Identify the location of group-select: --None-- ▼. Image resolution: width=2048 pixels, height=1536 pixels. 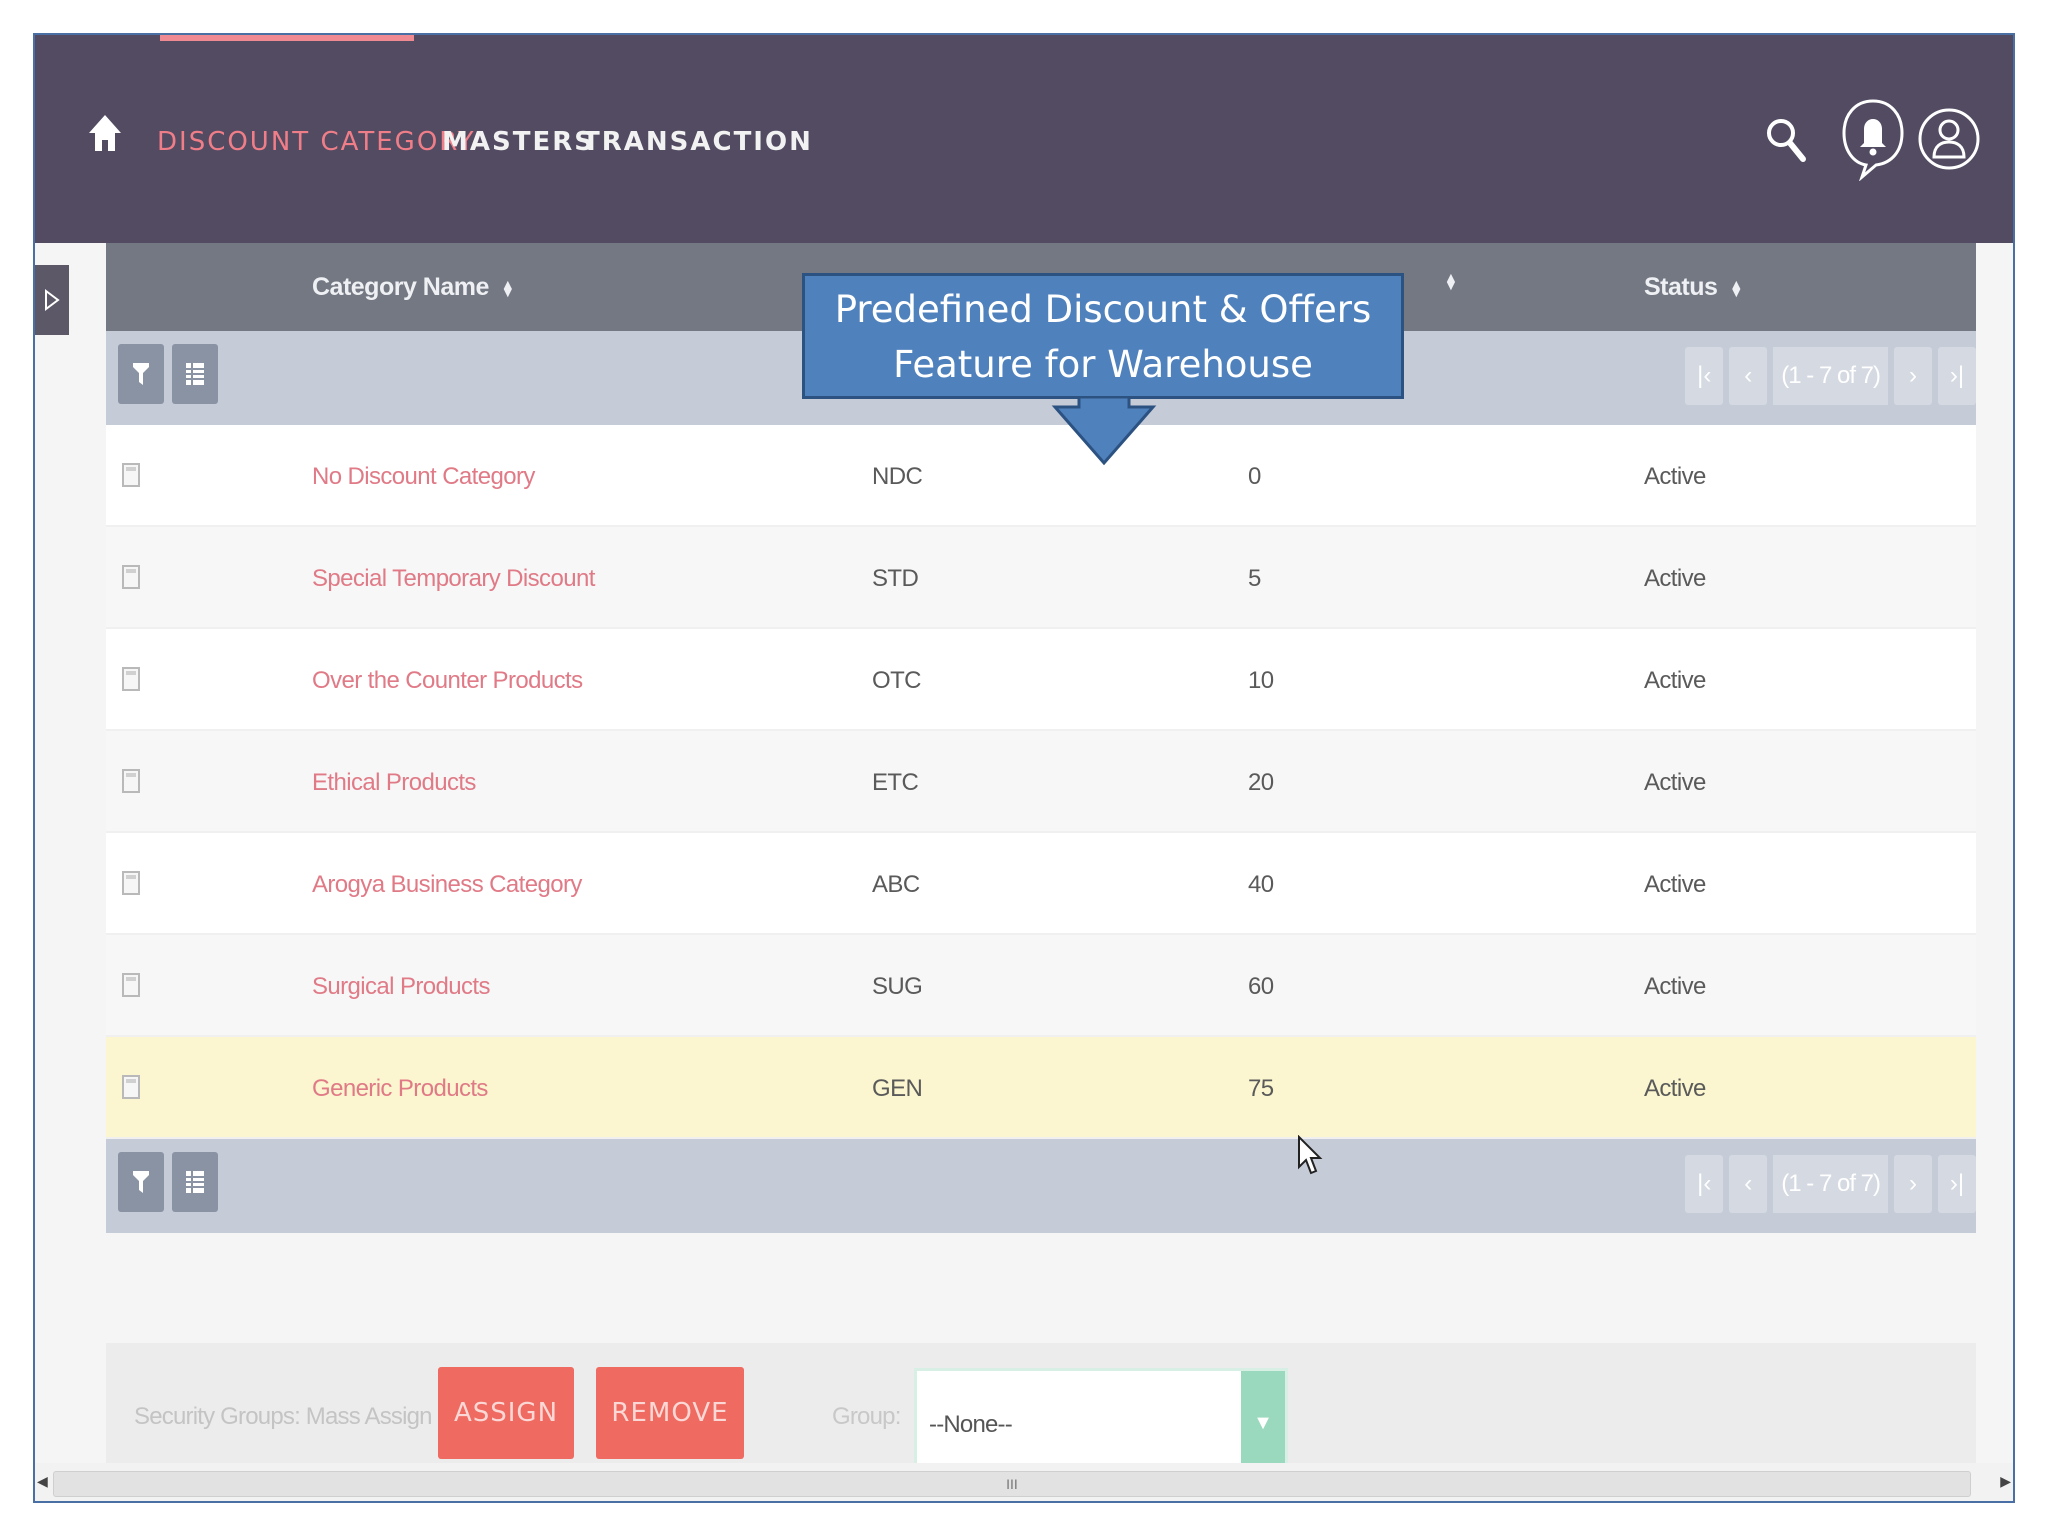
(1101, 1423).